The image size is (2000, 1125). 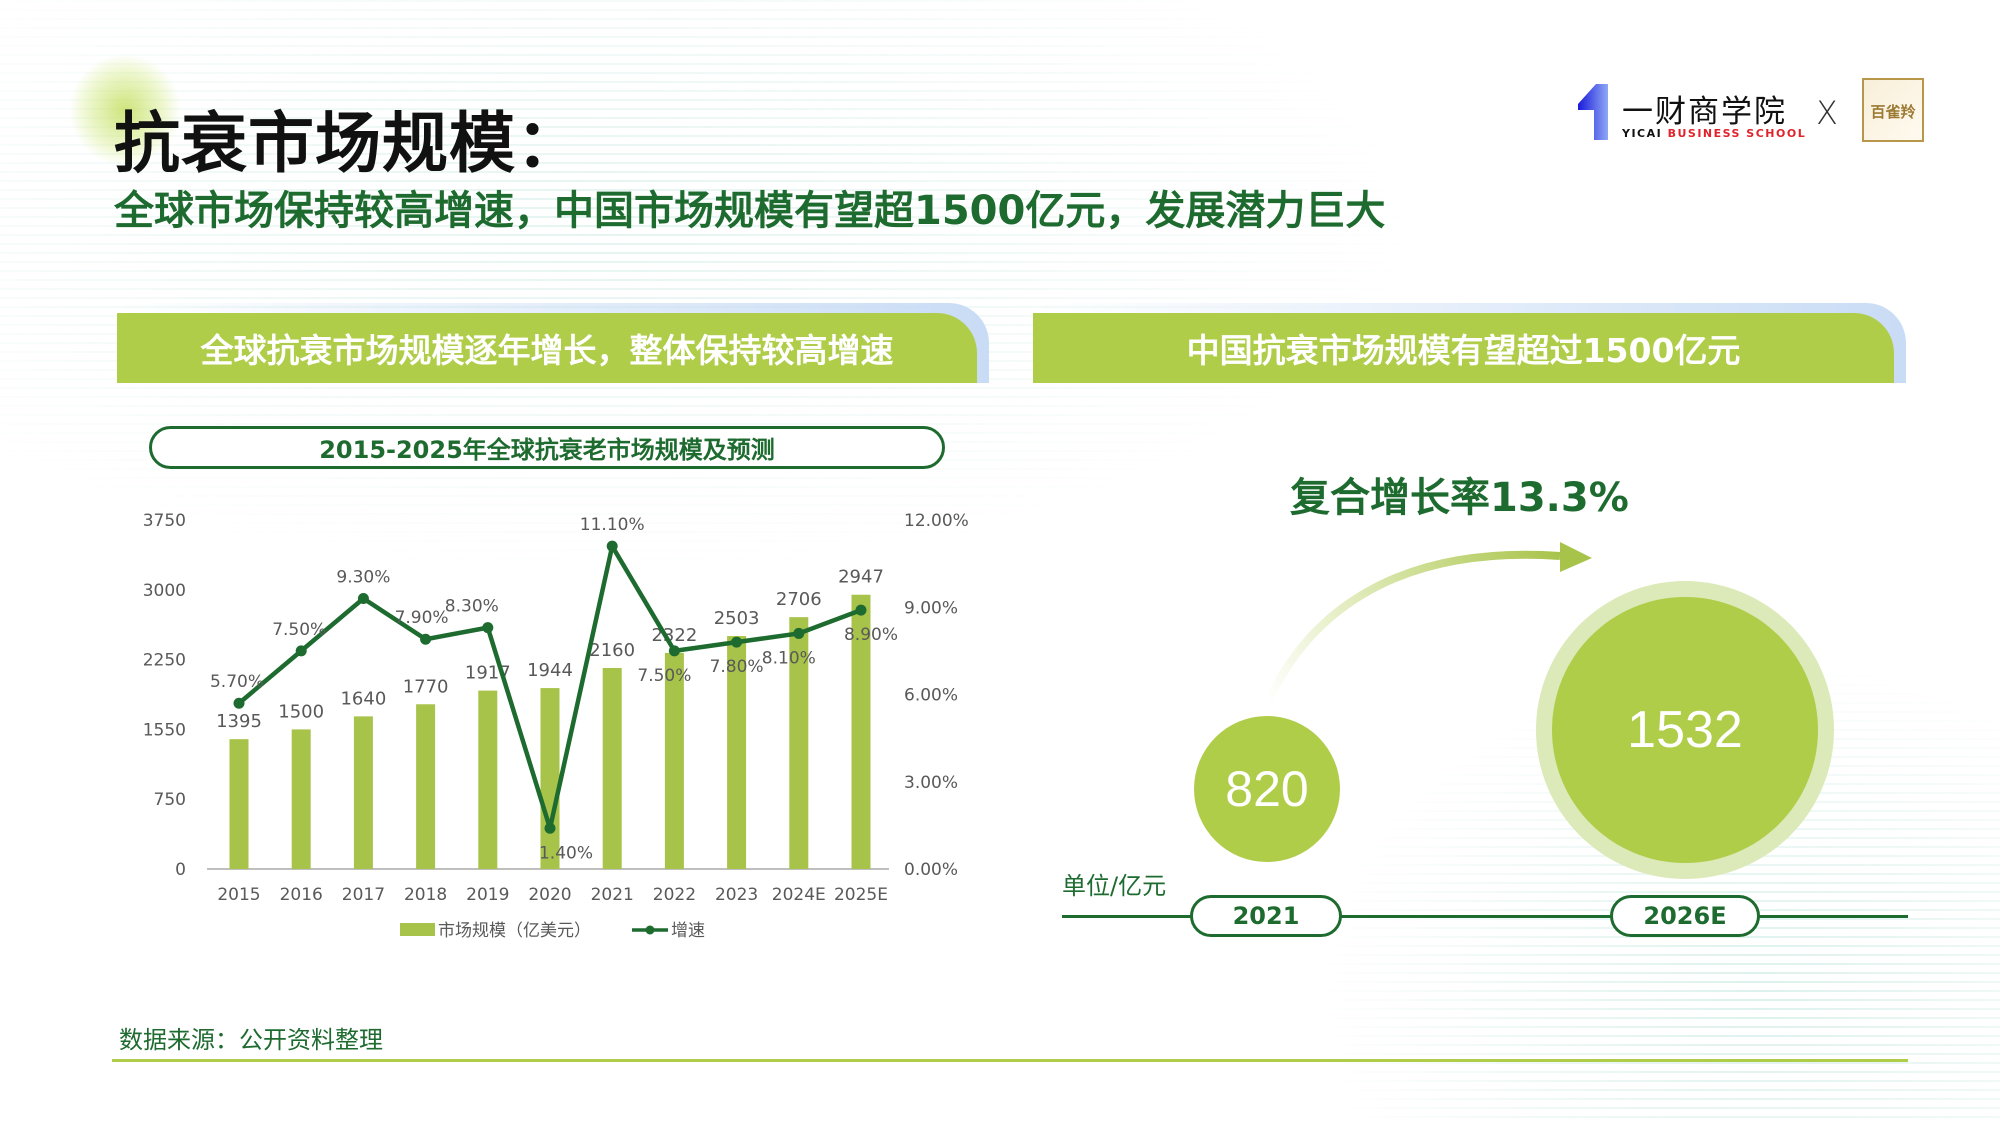 I want to click on x-axis-tick: 2024E, so click(x=799, y=895).